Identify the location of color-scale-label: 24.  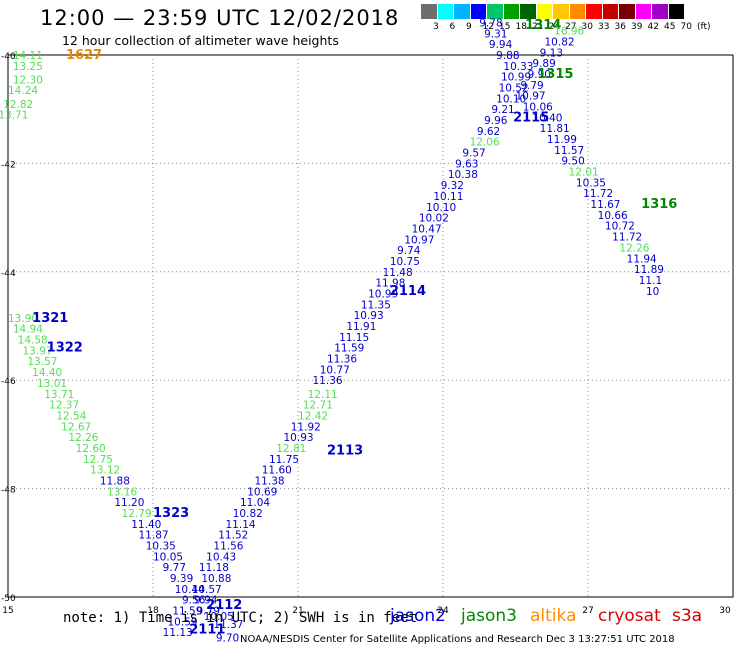
(554, 27).